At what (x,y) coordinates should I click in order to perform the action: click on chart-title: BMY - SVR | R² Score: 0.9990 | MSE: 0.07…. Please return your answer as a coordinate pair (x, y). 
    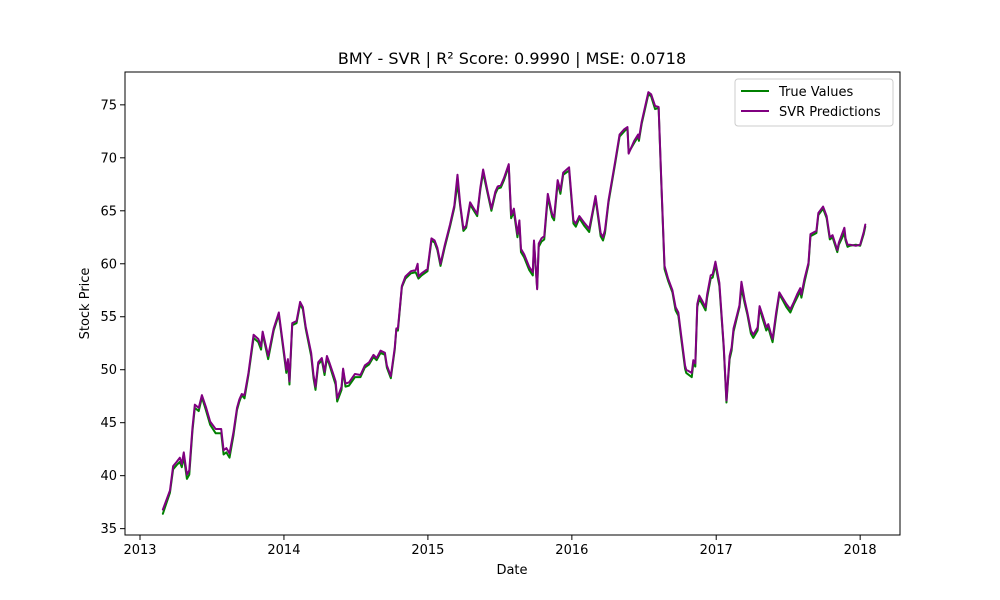
    Looking at the image, I should click on (512, 58).